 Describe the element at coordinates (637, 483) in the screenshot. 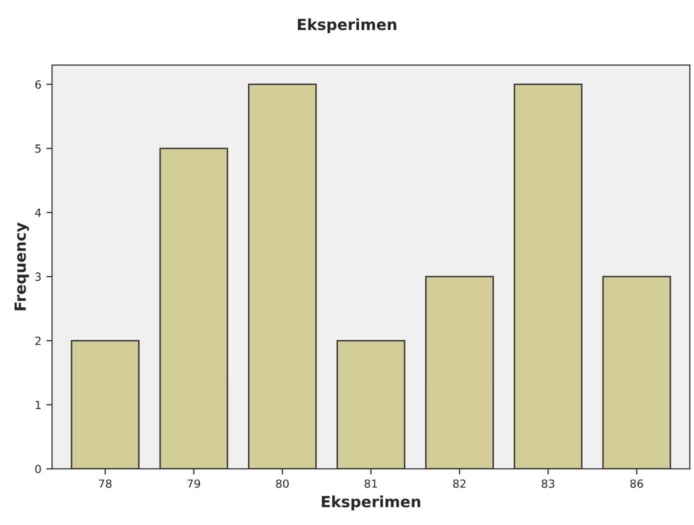

I see `x-tick-label: 86` at that location.